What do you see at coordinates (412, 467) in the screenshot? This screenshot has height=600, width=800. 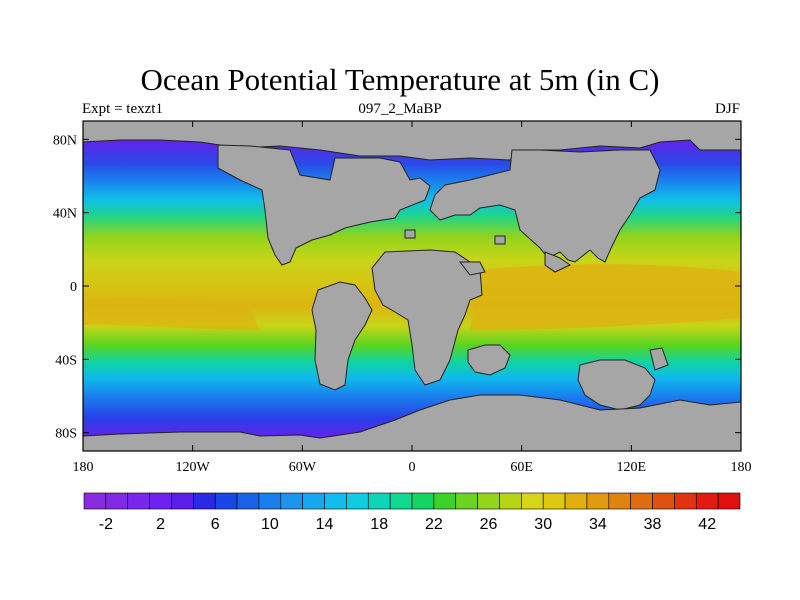 I see `x-tick-label: 0` at bounding box center [412, 467].